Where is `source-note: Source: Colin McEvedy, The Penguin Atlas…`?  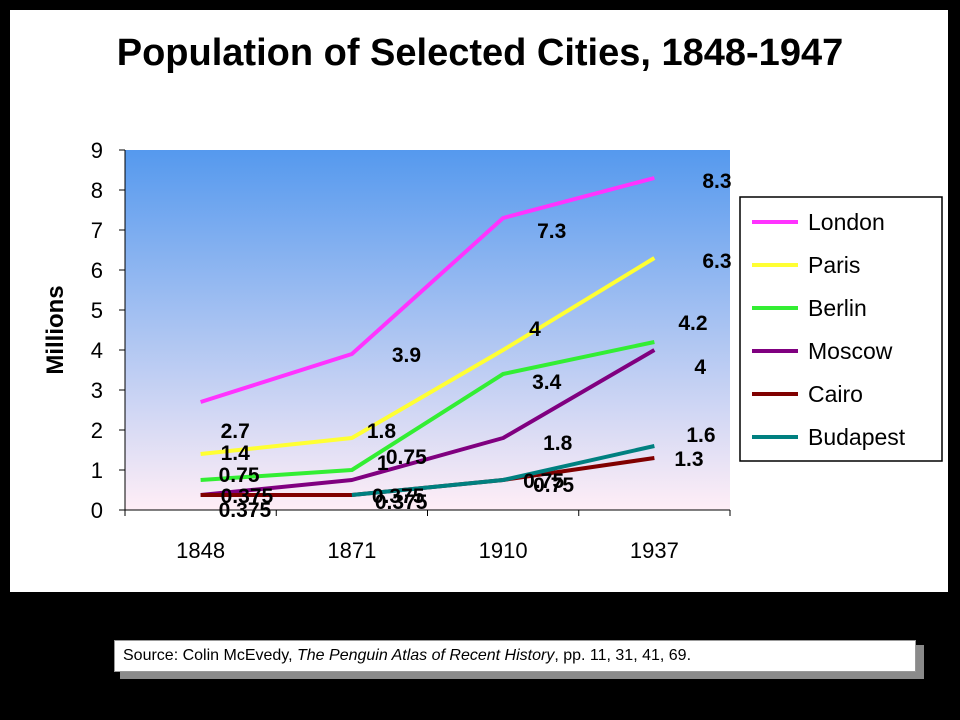
source-note: Source: Colin McEvedy, The Penguin Atlas… is located at coordinates (515, 656).